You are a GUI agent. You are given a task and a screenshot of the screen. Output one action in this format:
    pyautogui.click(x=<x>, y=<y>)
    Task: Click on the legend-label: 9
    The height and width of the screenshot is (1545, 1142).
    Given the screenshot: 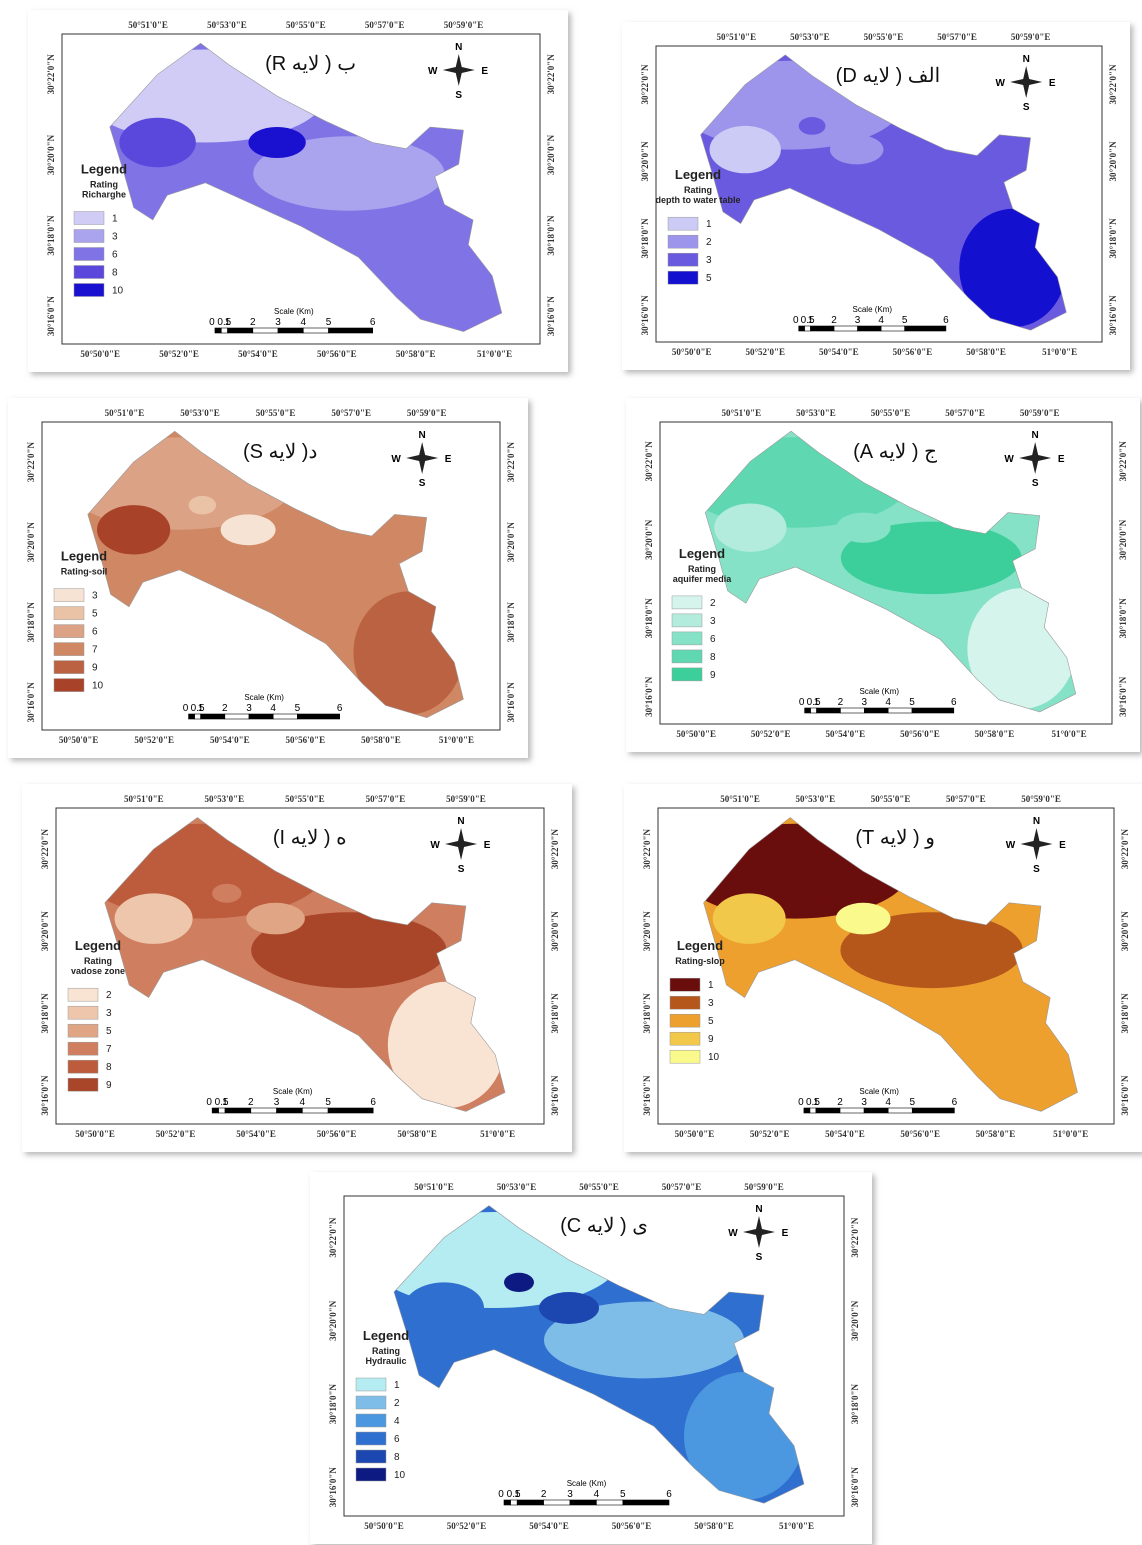 What is the action you would take?
    pyautogui.click(x=109, y=1085)
    